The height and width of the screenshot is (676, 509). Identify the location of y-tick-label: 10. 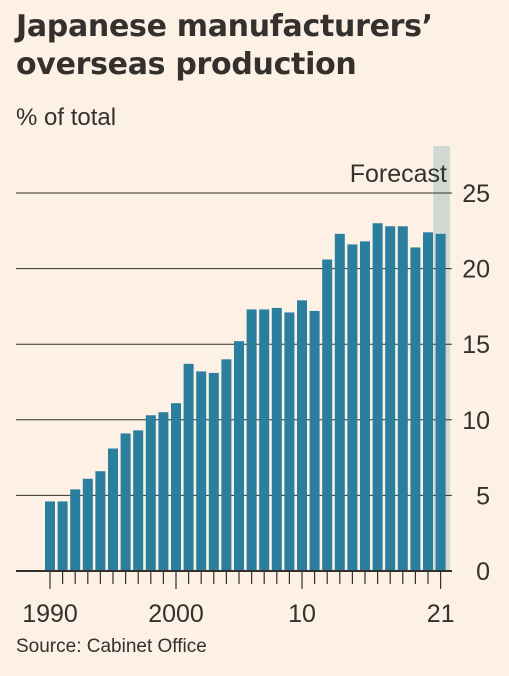
(476, 421).